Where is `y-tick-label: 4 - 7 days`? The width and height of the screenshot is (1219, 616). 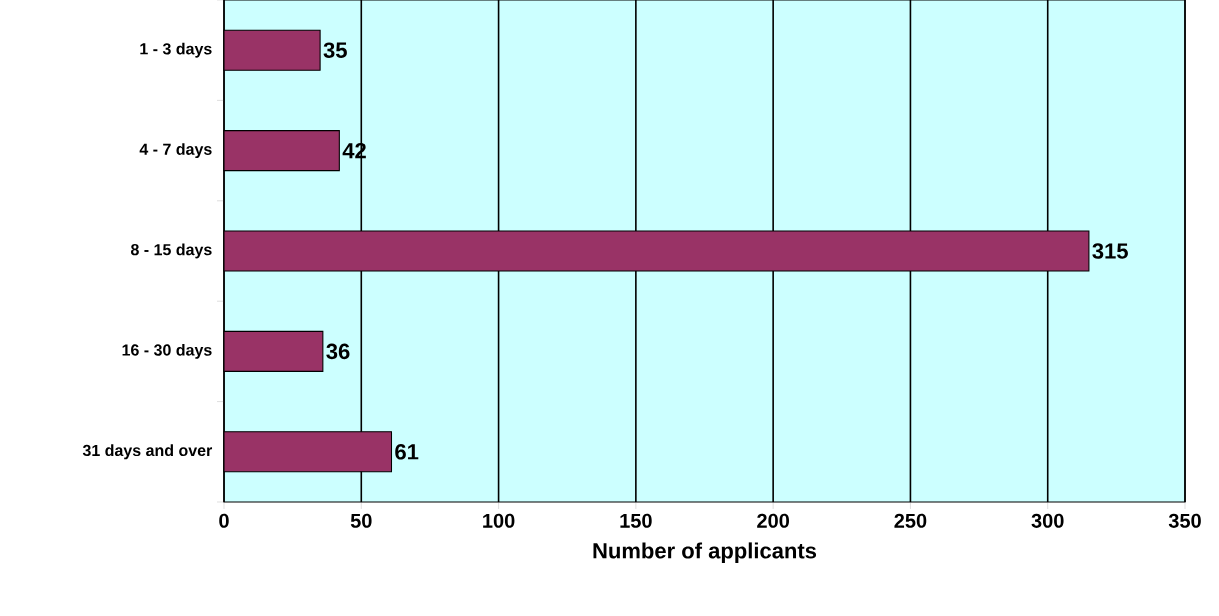 y-tick-label: 4 - 7 days is located at coordinates (175, 151).